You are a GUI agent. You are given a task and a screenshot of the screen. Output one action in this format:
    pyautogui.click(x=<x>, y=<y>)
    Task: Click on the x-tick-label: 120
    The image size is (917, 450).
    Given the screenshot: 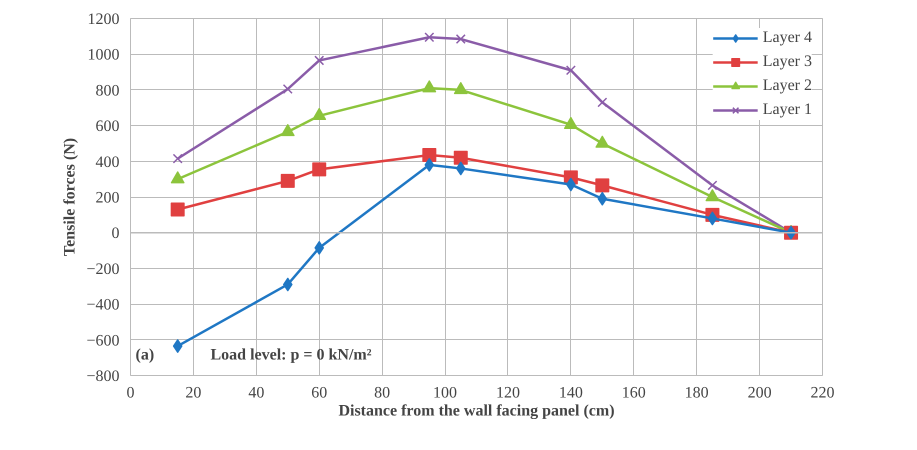 What is the action you would take?
    pyautogui.click(x=508, y=393)
    